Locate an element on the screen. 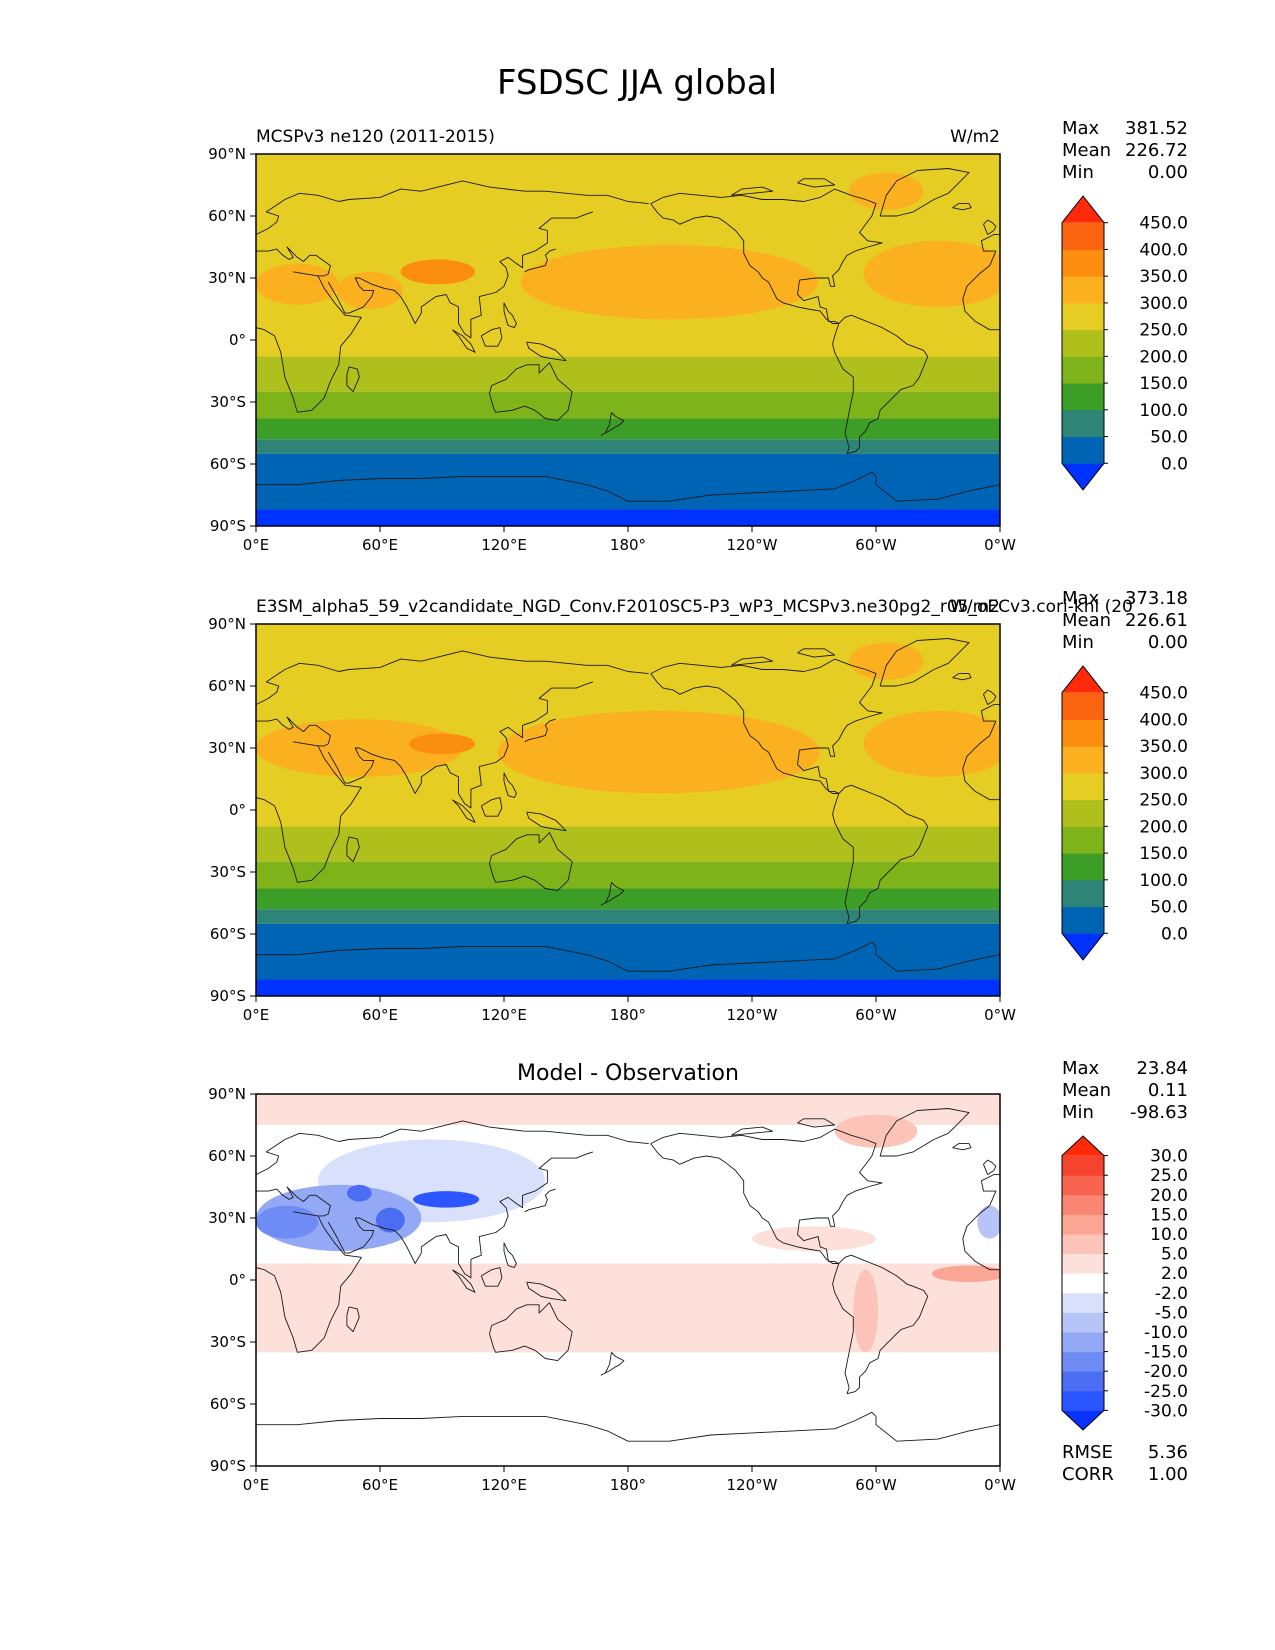  stat-min-value: -98.63 is located at coordinates (1159, 1112).